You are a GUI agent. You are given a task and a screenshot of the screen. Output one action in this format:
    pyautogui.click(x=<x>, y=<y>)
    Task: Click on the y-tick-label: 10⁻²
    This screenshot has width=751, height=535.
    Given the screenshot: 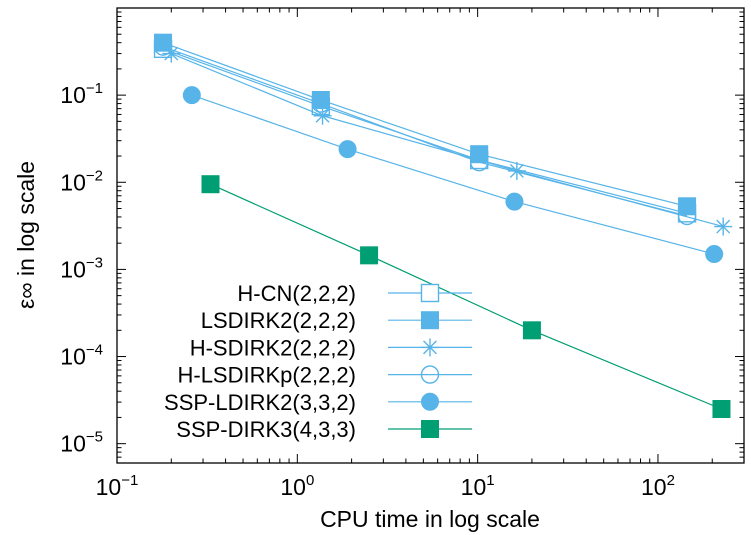 What is the action you would take?
    pyautogui.click(x=81, y=181)
    